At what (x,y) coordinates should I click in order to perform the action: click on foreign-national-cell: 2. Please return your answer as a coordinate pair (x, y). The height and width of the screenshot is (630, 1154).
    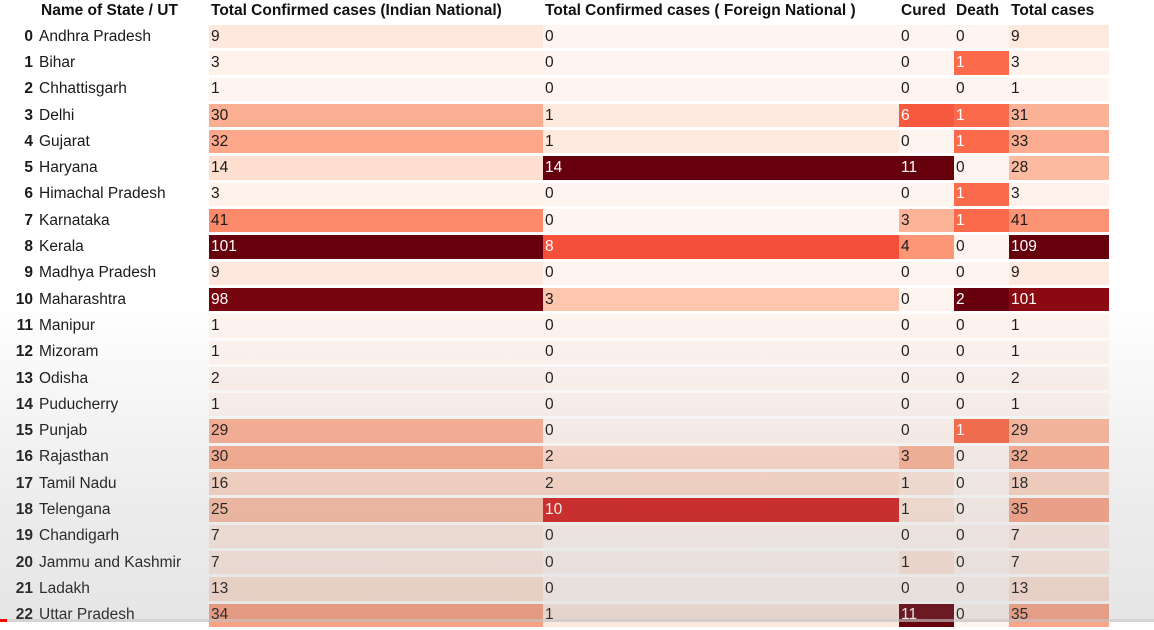
    Looking at the image, I should click on (721, 457).